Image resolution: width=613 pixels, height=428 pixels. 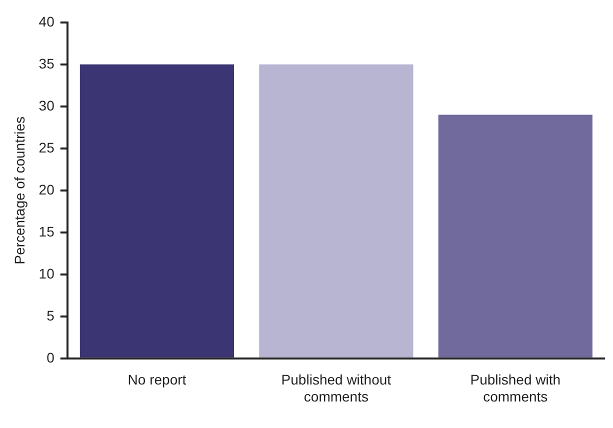 I want to click on y-tick-label: 10, so click(x=46, y=273).